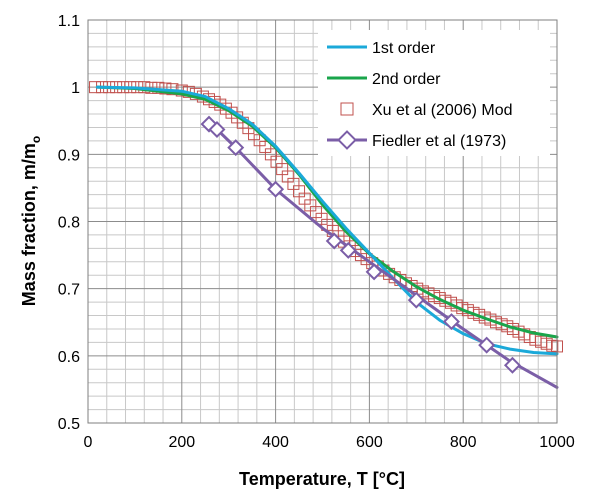 This screenshot has height=500, width=595. What do you see at coordinates (552, 345) in the screenshot?
I see `xu-data-point` at bounding box center [552, 345].